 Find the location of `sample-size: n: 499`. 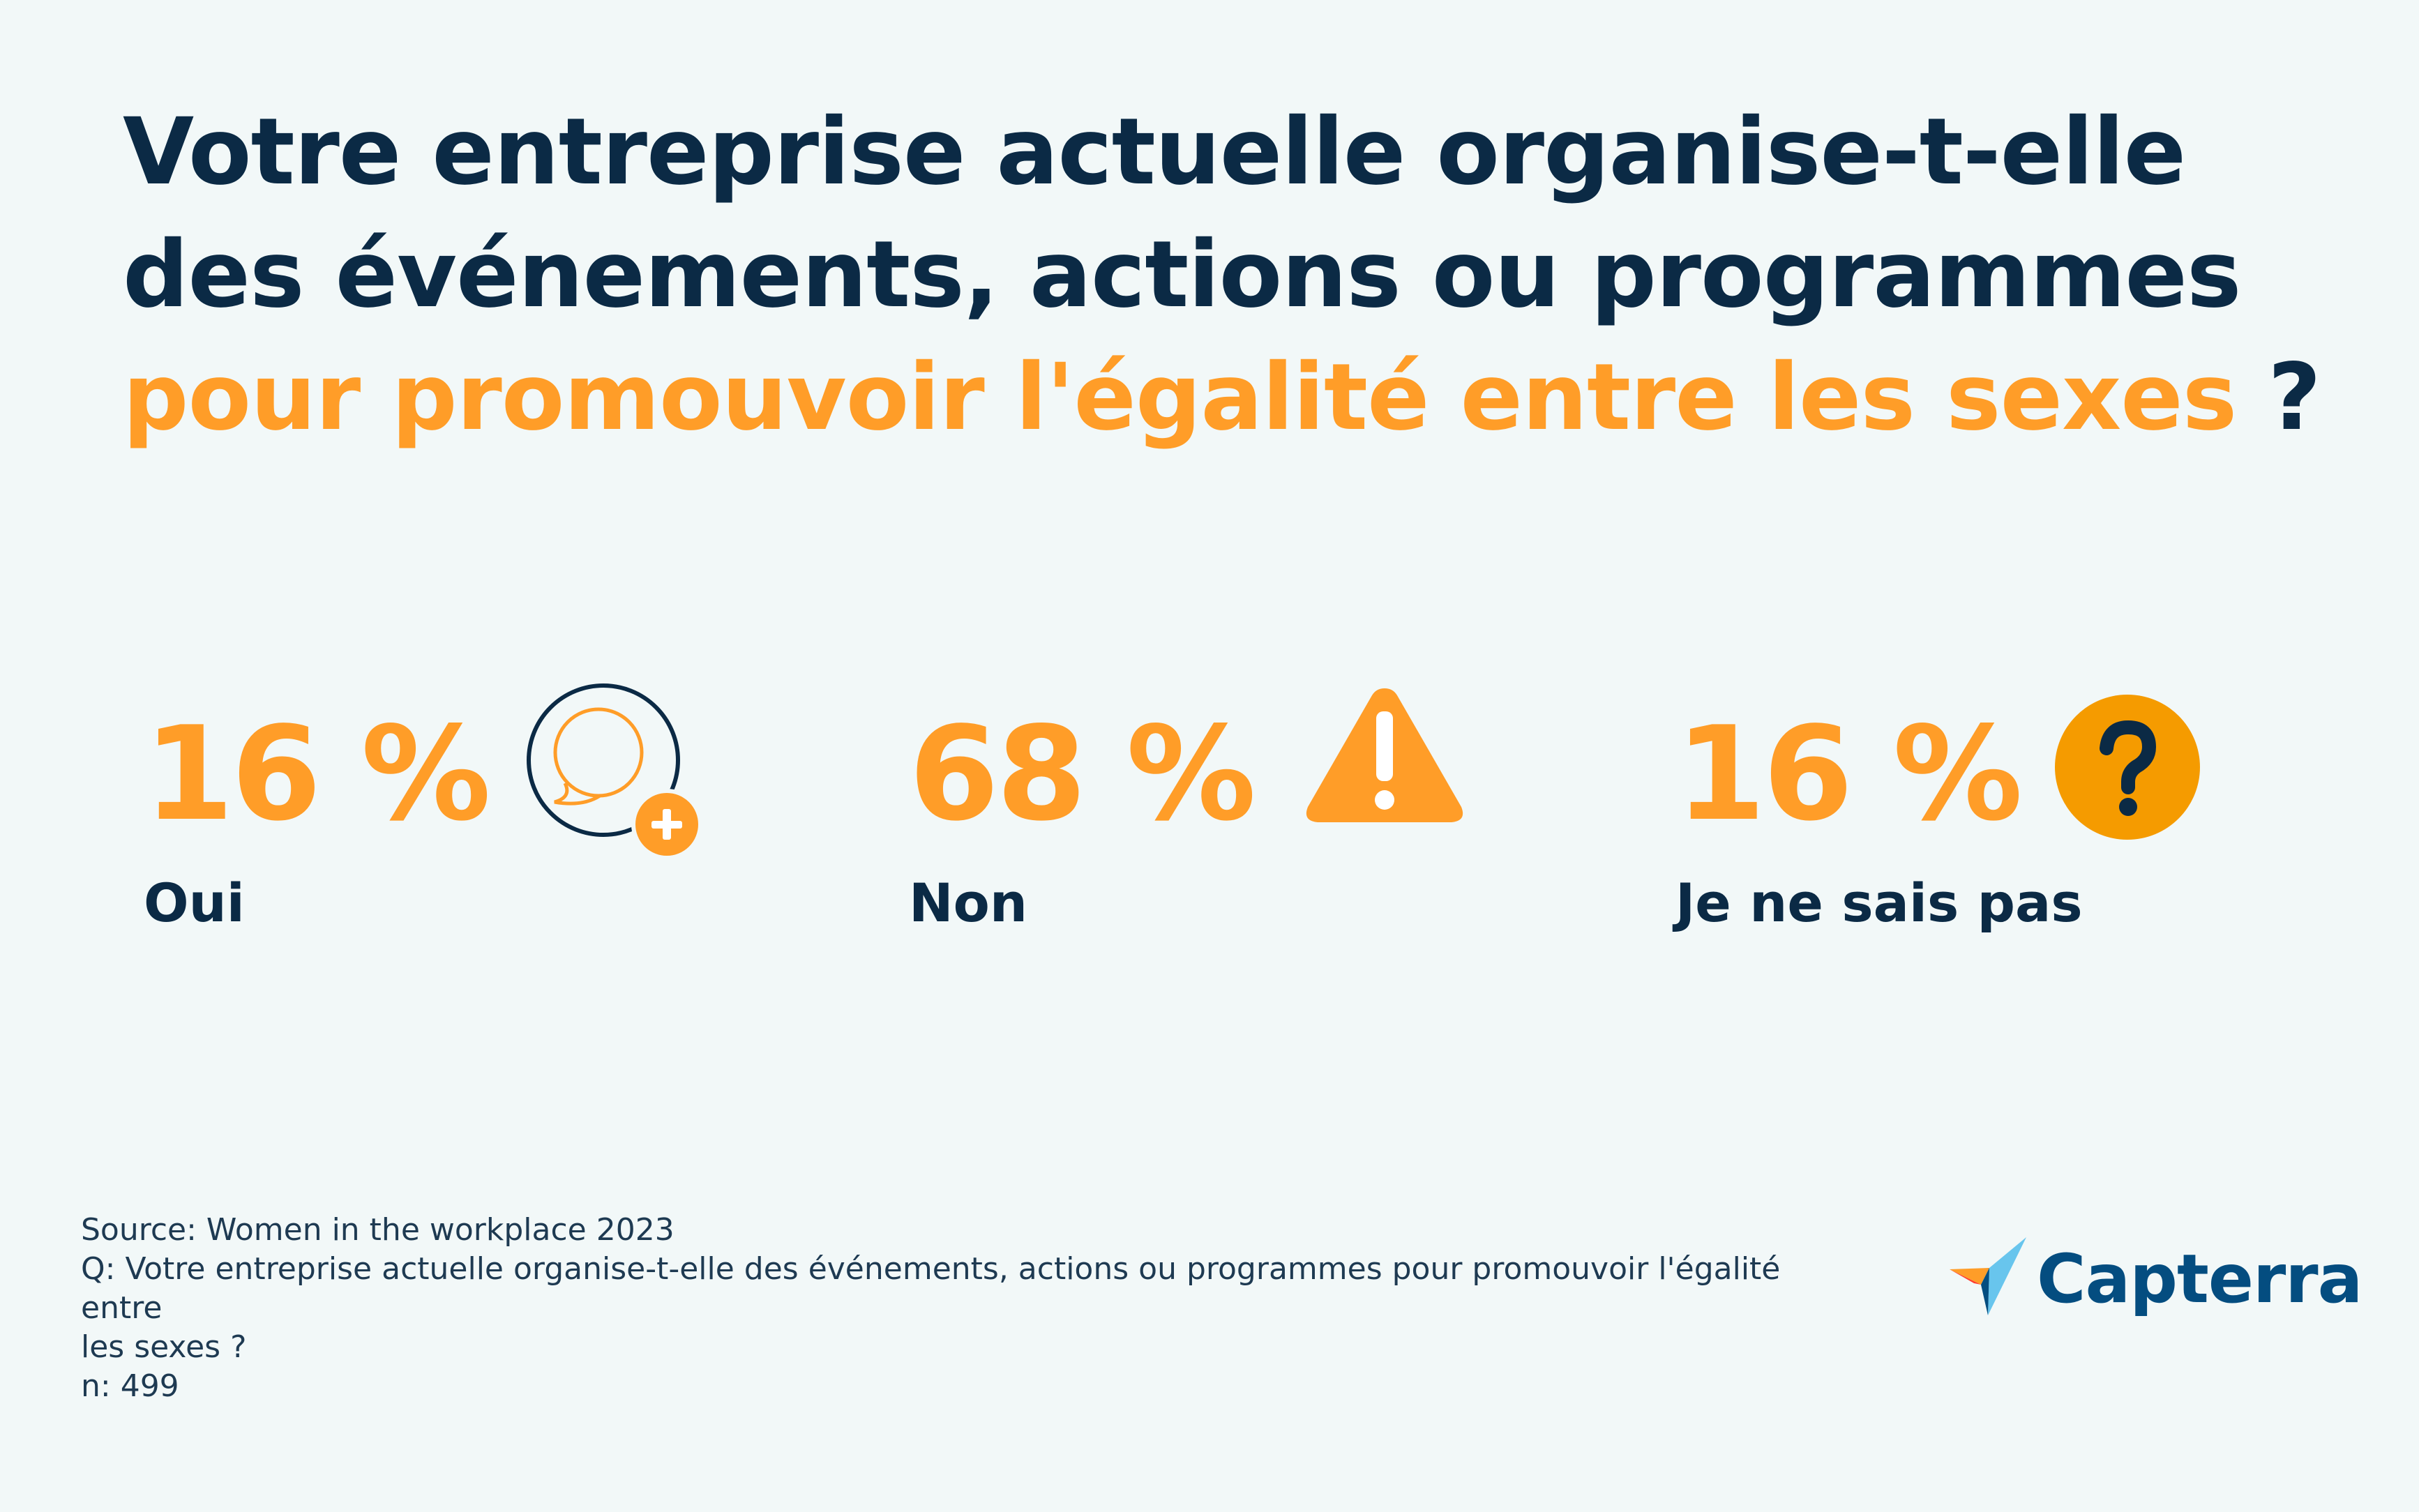

sample-size: n: 499 is located at coordinates (130, 1386).